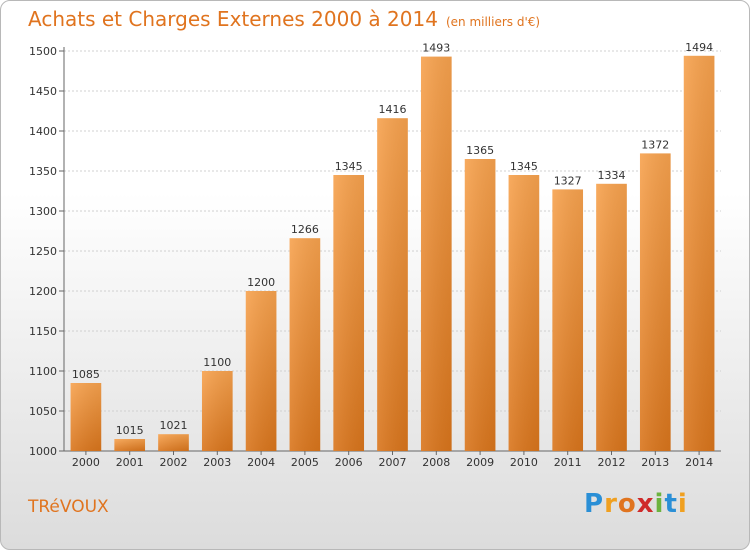 The height and width of the screenshot is (550, 750). I want to click on x-tick-label: 2000, so click(86, 462).